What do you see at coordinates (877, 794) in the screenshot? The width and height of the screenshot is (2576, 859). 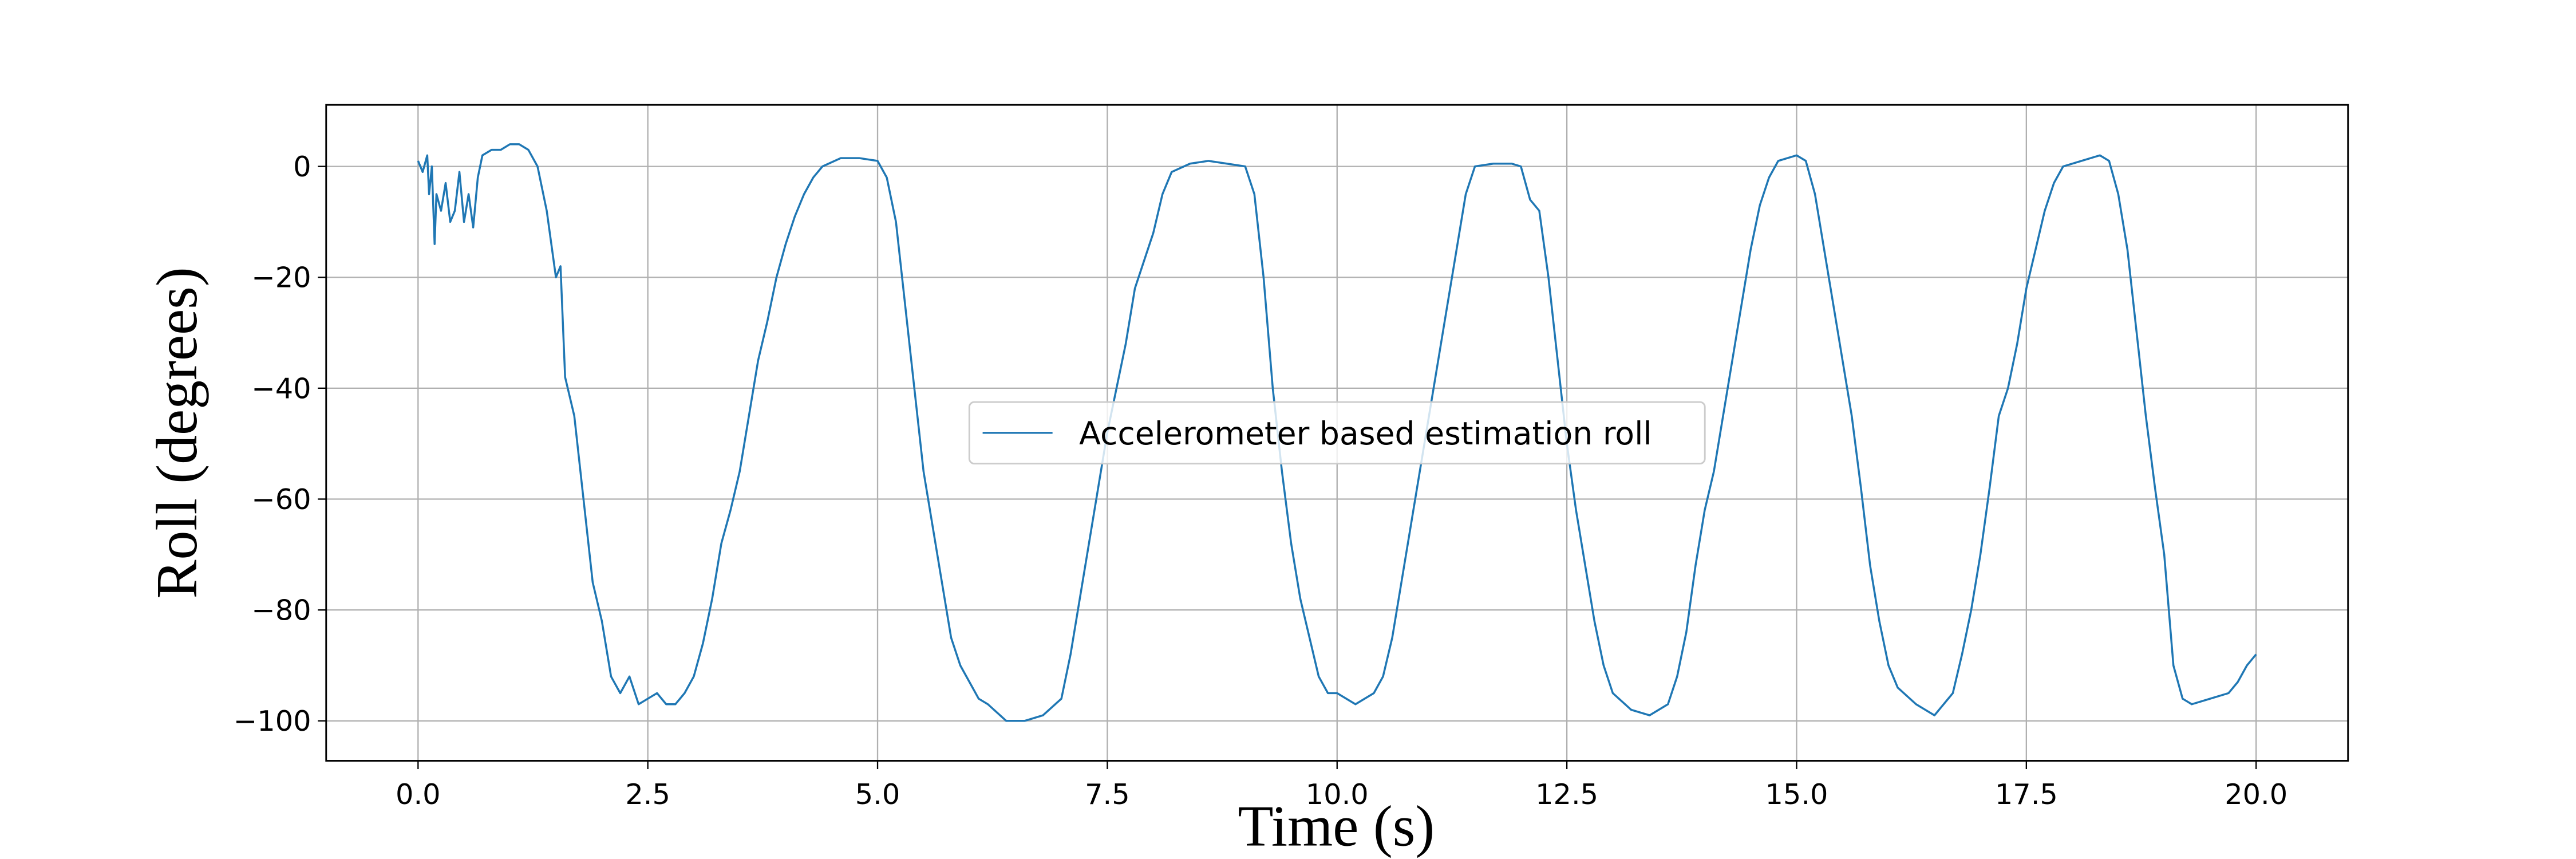 I see `x-tick-label: 5.0` at bounding box center [877, 794].